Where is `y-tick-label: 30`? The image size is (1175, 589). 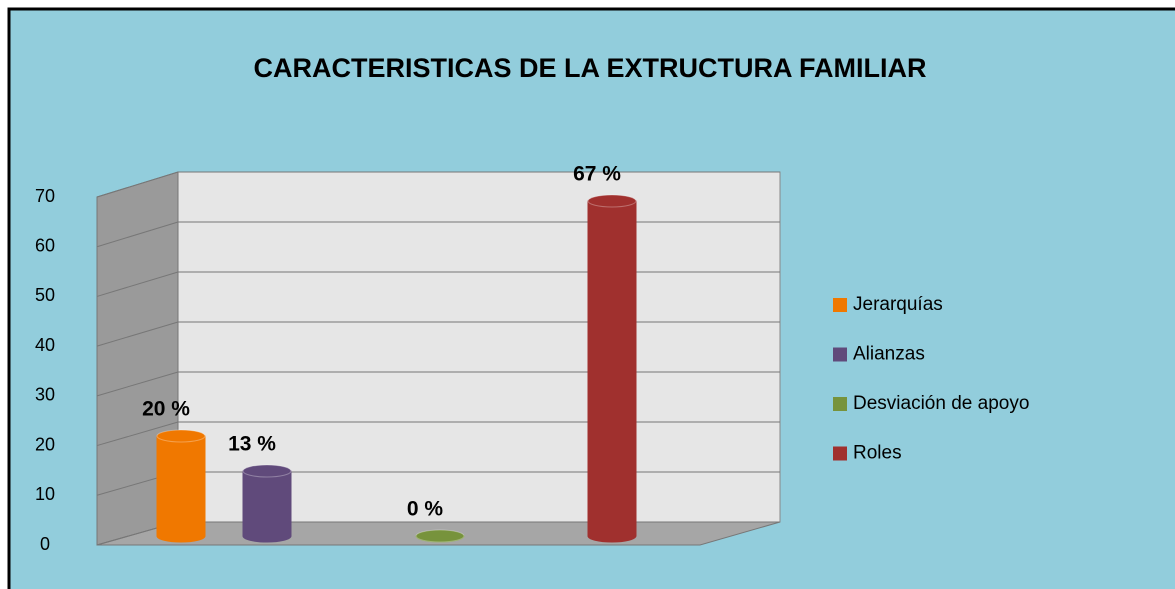
y-tick-label: 30 is located at coordinates (45, 395).